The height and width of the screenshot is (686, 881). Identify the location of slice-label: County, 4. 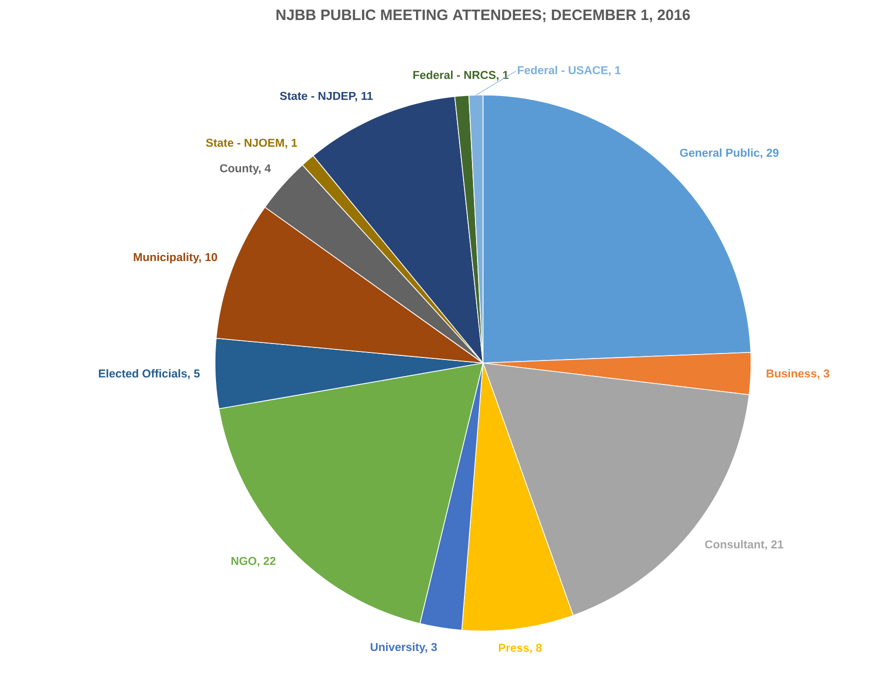
(245, 169).